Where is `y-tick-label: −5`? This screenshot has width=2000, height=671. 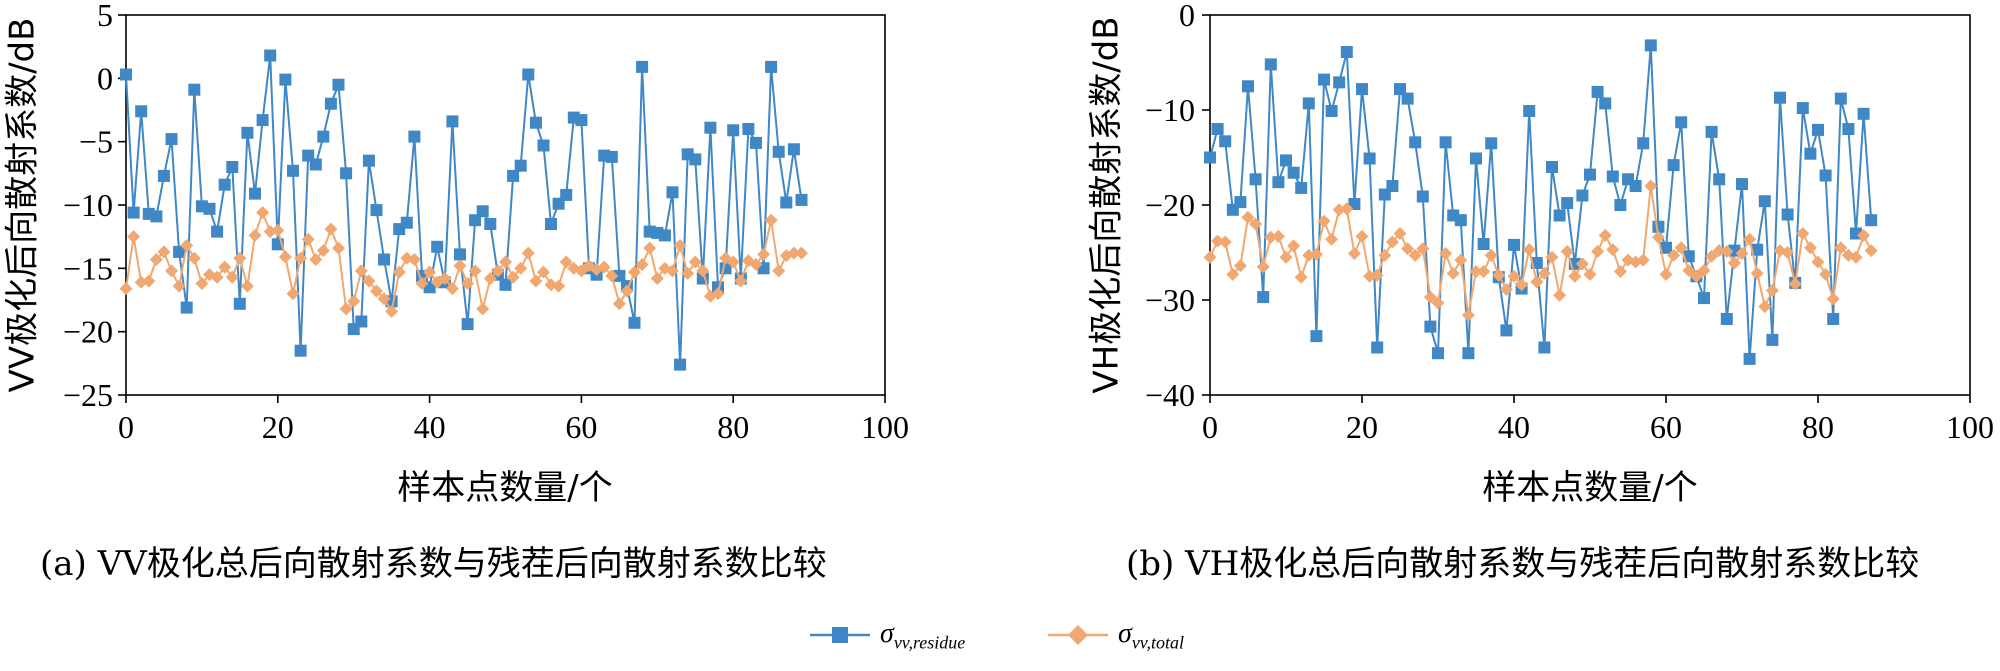 y-tick-label: −5 is located at coordinates (96, 142).